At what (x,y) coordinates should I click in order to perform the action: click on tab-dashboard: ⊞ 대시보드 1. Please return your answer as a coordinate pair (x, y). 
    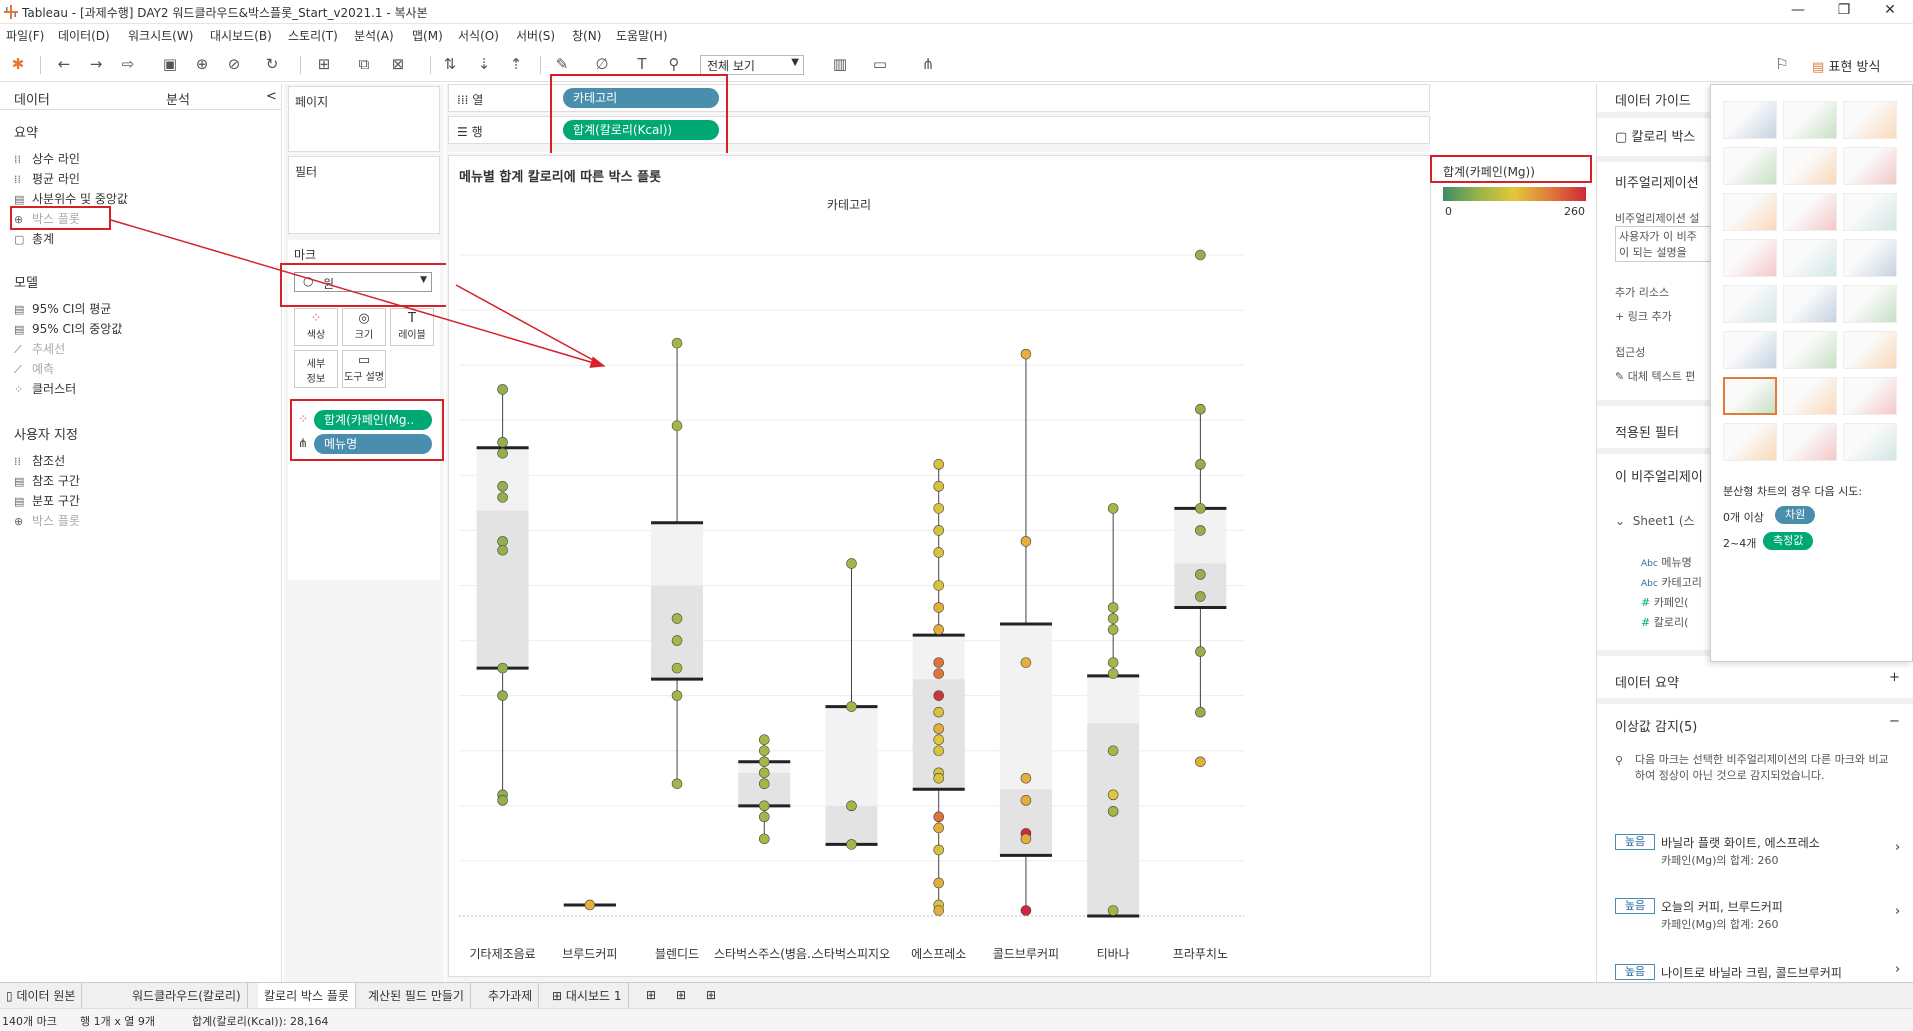
    Looking at the image, I should click on (587, 996).